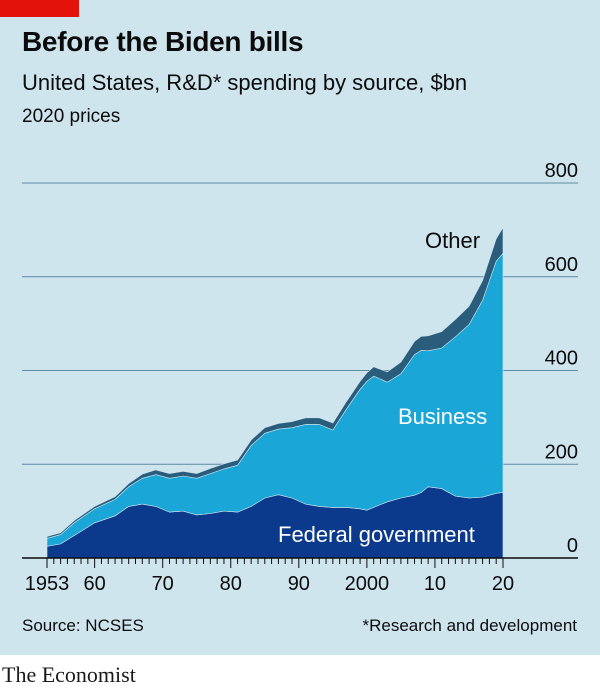 The width and height of the screenshot is (600, 691). I want to click on economist-logo: The Economist, so click(69, 674).